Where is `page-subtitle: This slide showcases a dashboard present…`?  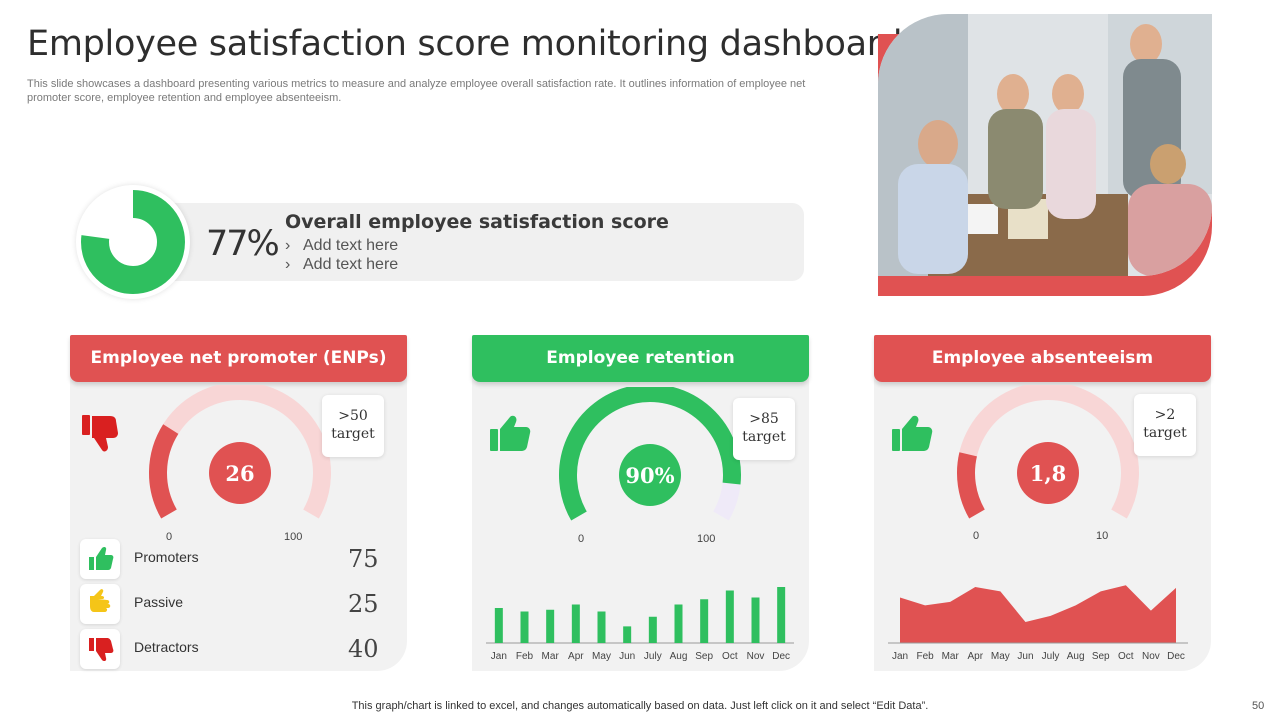 page-subtitle: This slide showcases a dashboard present… is located at coordinates (416, 91).